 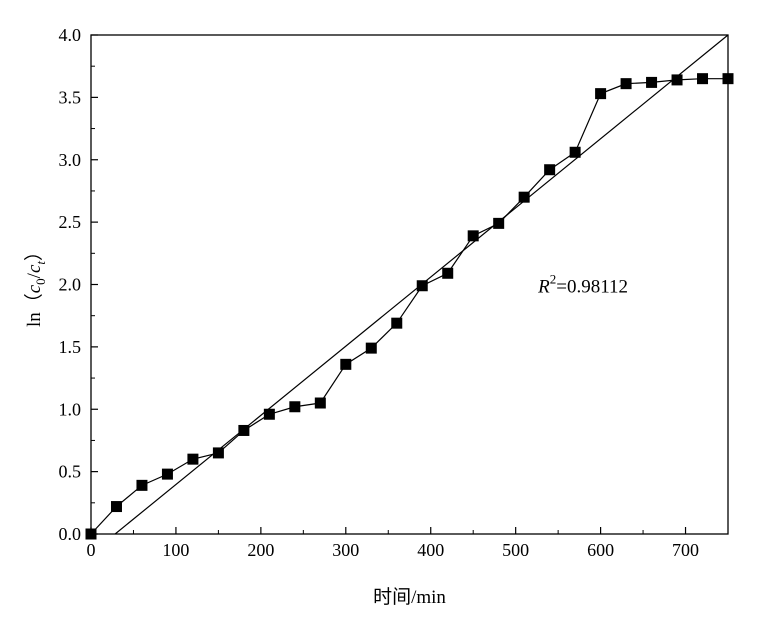 What do you see at coordinates (40, 263) in the screenshot?
I see `ylabel-subt: t` at bounding box center [40, 263].